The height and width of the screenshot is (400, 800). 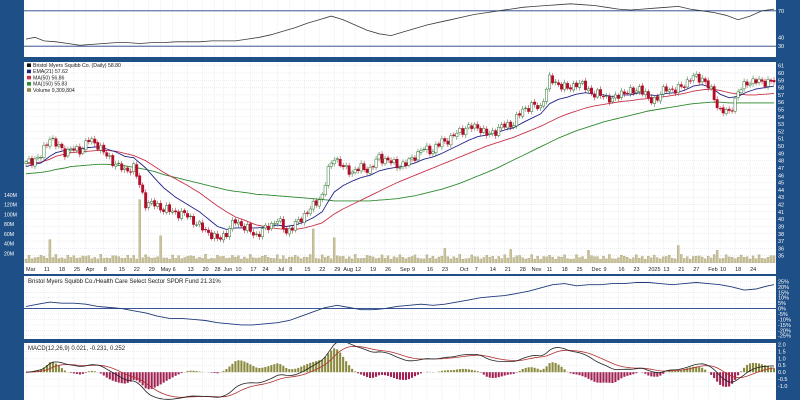 I want to click on date-tick-label: 11, so click(x=550, y=270).